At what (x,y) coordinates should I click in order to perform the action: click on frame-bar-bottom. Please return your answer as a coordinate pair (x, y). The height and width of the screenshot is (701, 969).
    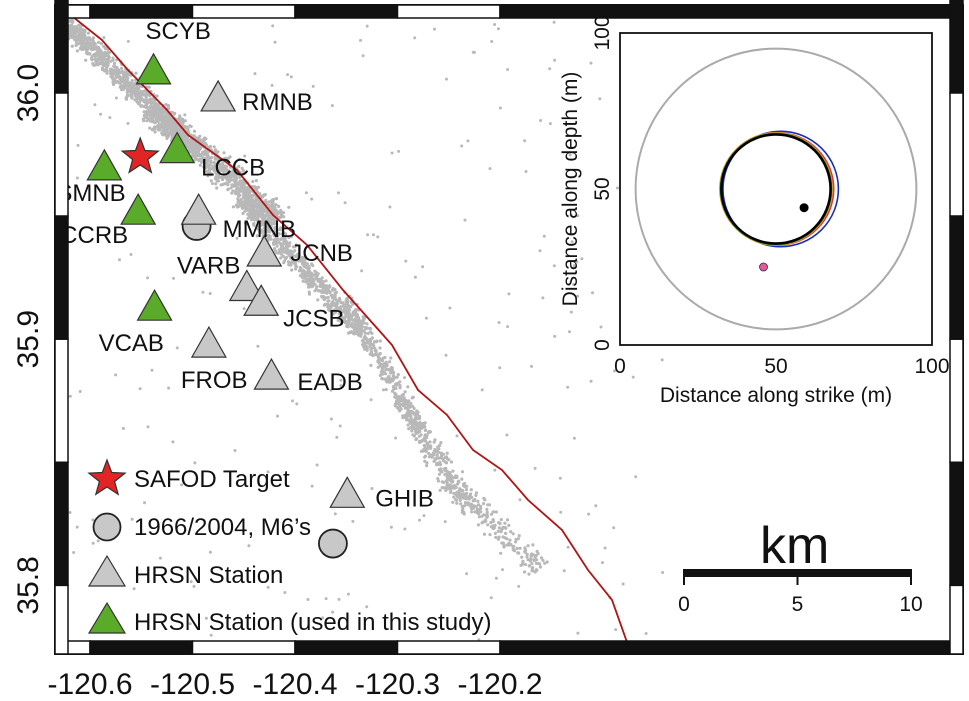
    Looking at the image, I should click on (346, 647).